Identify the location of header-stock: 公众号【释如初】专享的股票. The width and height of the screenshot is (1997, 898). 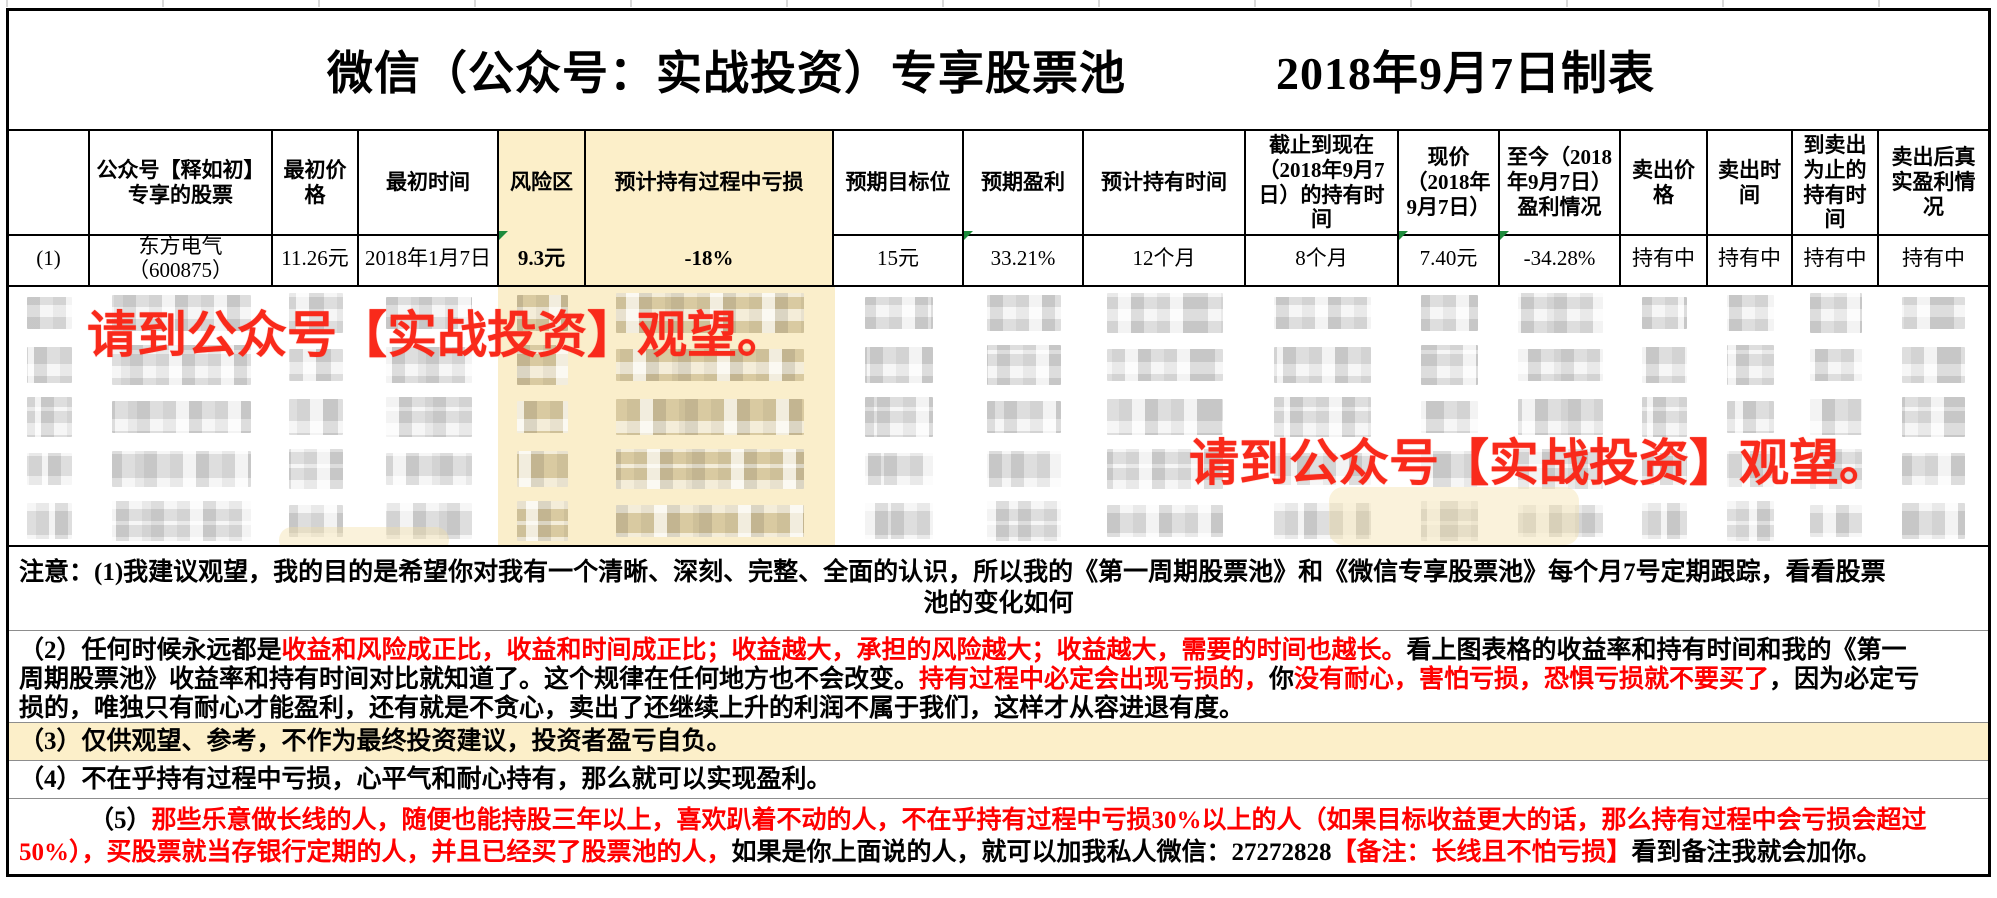
(181, 184).